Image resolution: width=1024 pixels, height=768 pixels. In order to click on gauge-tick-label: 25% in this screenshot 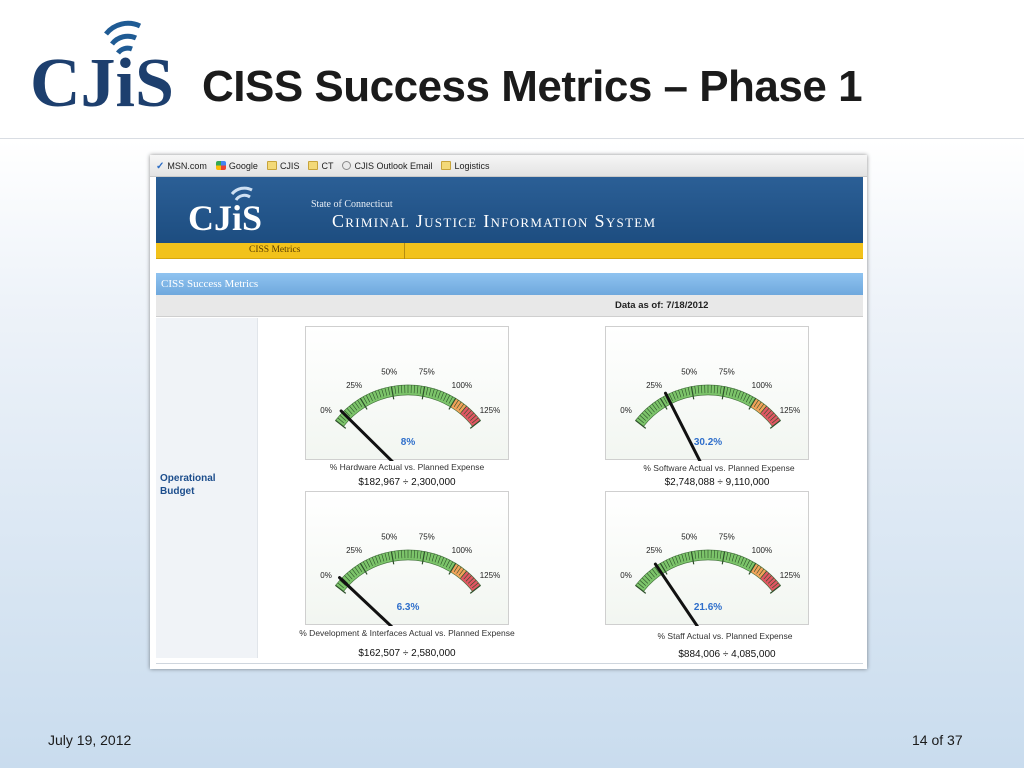, I will do `click(654, 385)`.